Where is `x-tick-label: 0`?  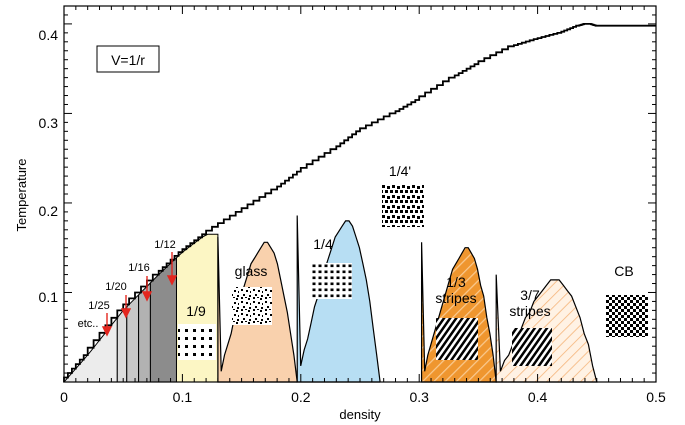 x-tick-label: 0 is located at coordinates (64, 397).